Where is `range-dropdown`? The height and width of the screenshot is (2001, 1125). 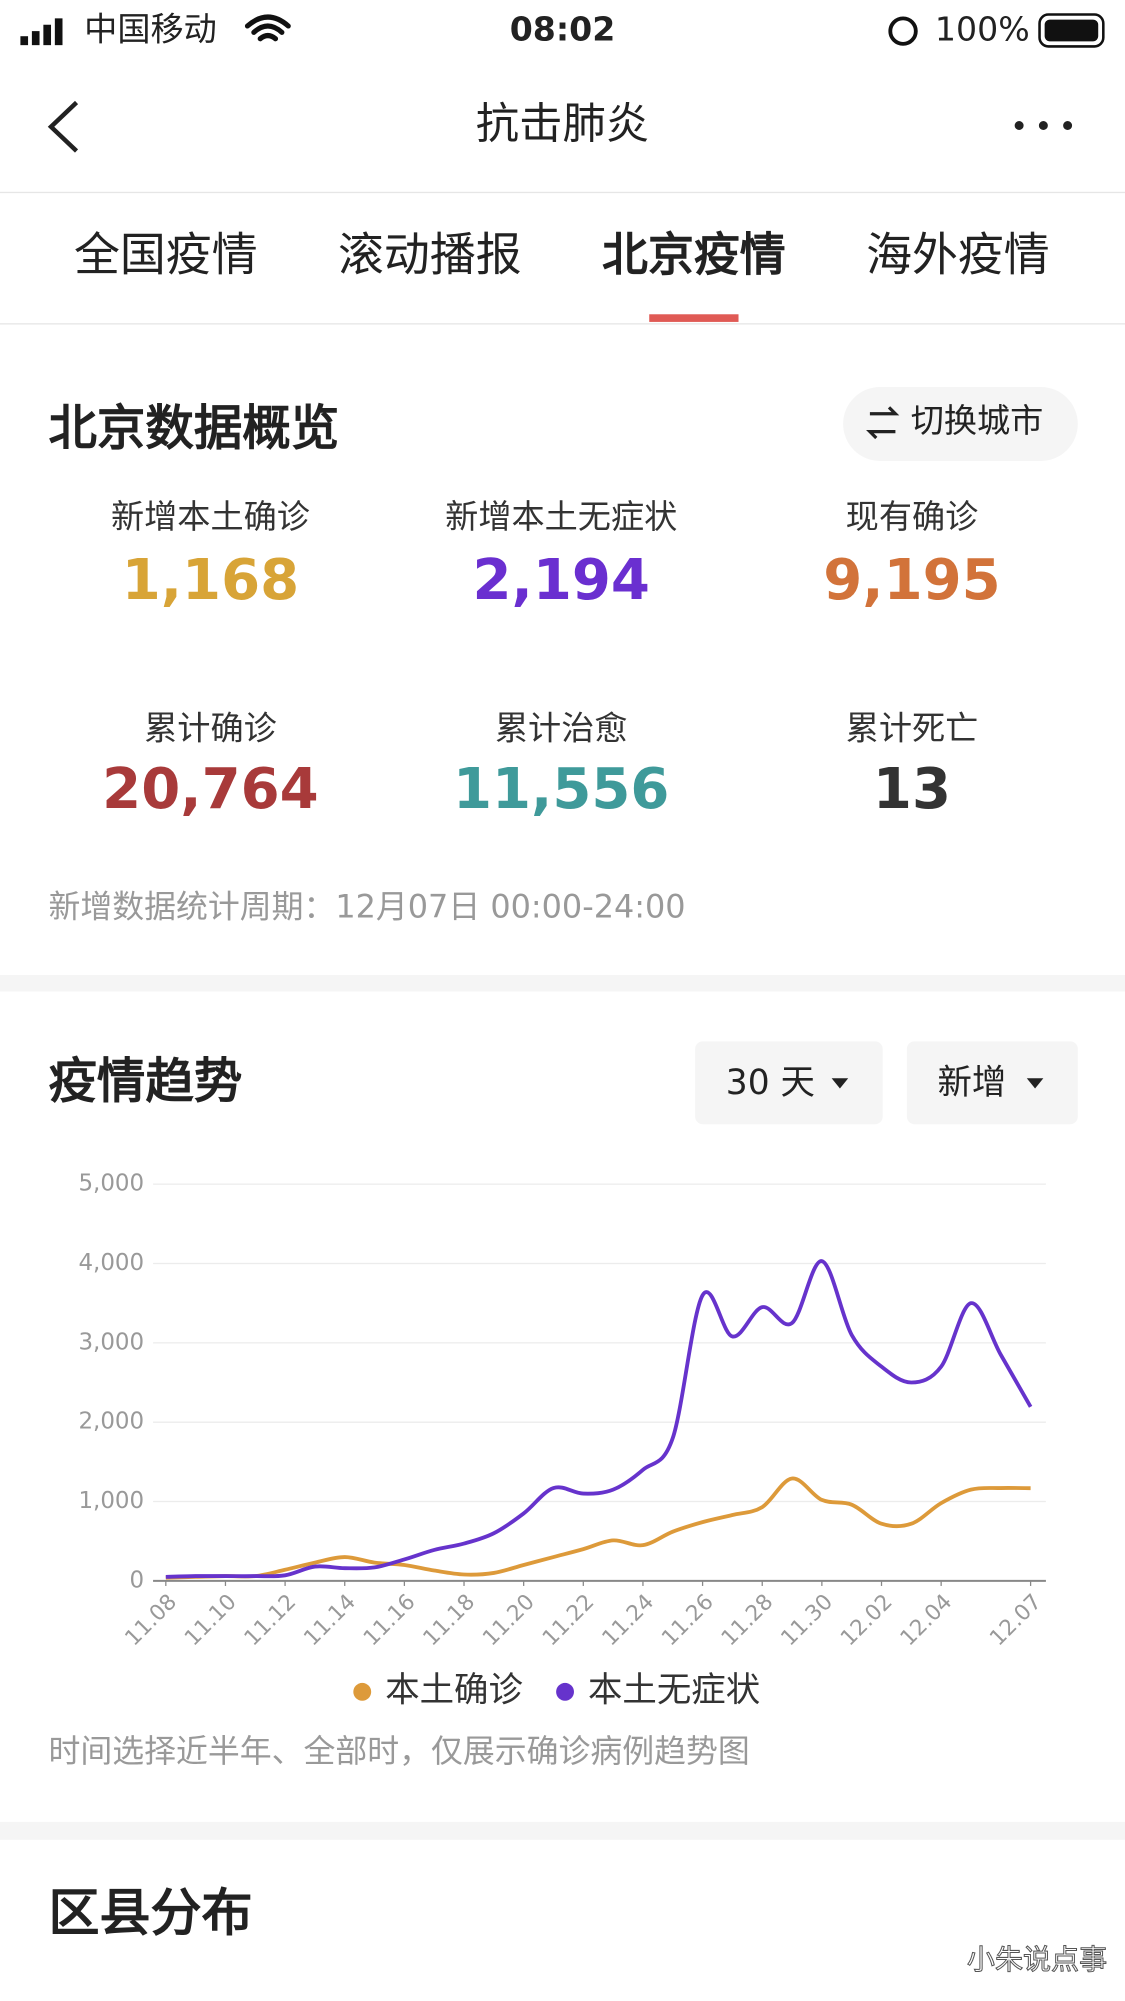 range-dropdown is located at coordinates (789, 1083).